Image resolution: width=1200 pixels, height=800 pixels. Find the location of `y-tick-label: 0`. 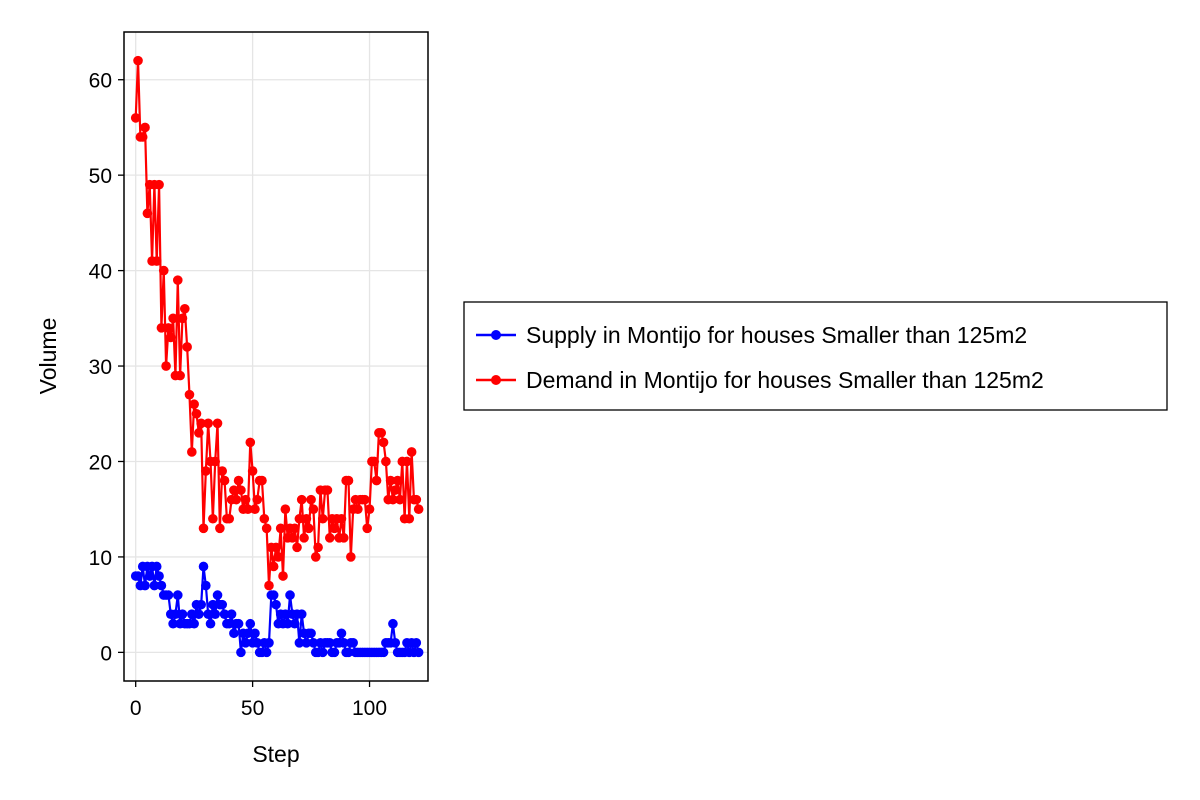

y-tick-label: 0 is located at coordinates (106, 653).